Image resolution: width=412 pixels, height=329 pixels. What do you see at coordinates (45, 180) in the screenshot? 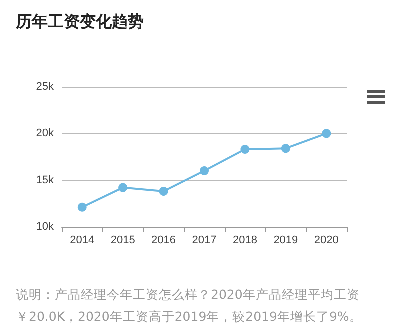
I see `y-tick-label: 15k` at bounding box center [45, 180].